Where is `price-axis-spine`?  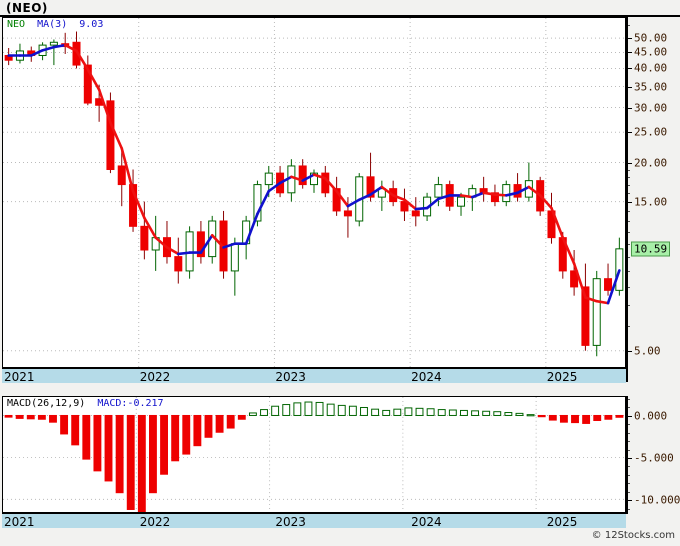 price-axis-spine is located at coordinates (627, 199).